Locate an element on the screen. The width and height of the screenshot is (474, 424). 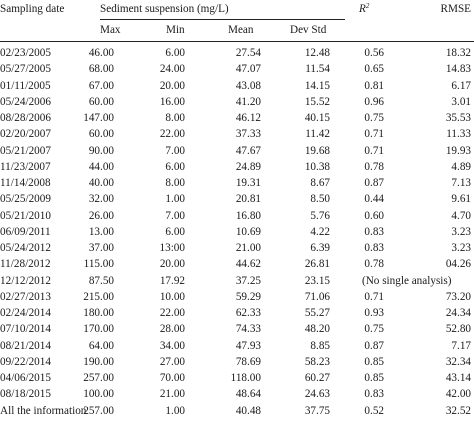
cell-min: 10.00 is located at coordinates (172, 296).